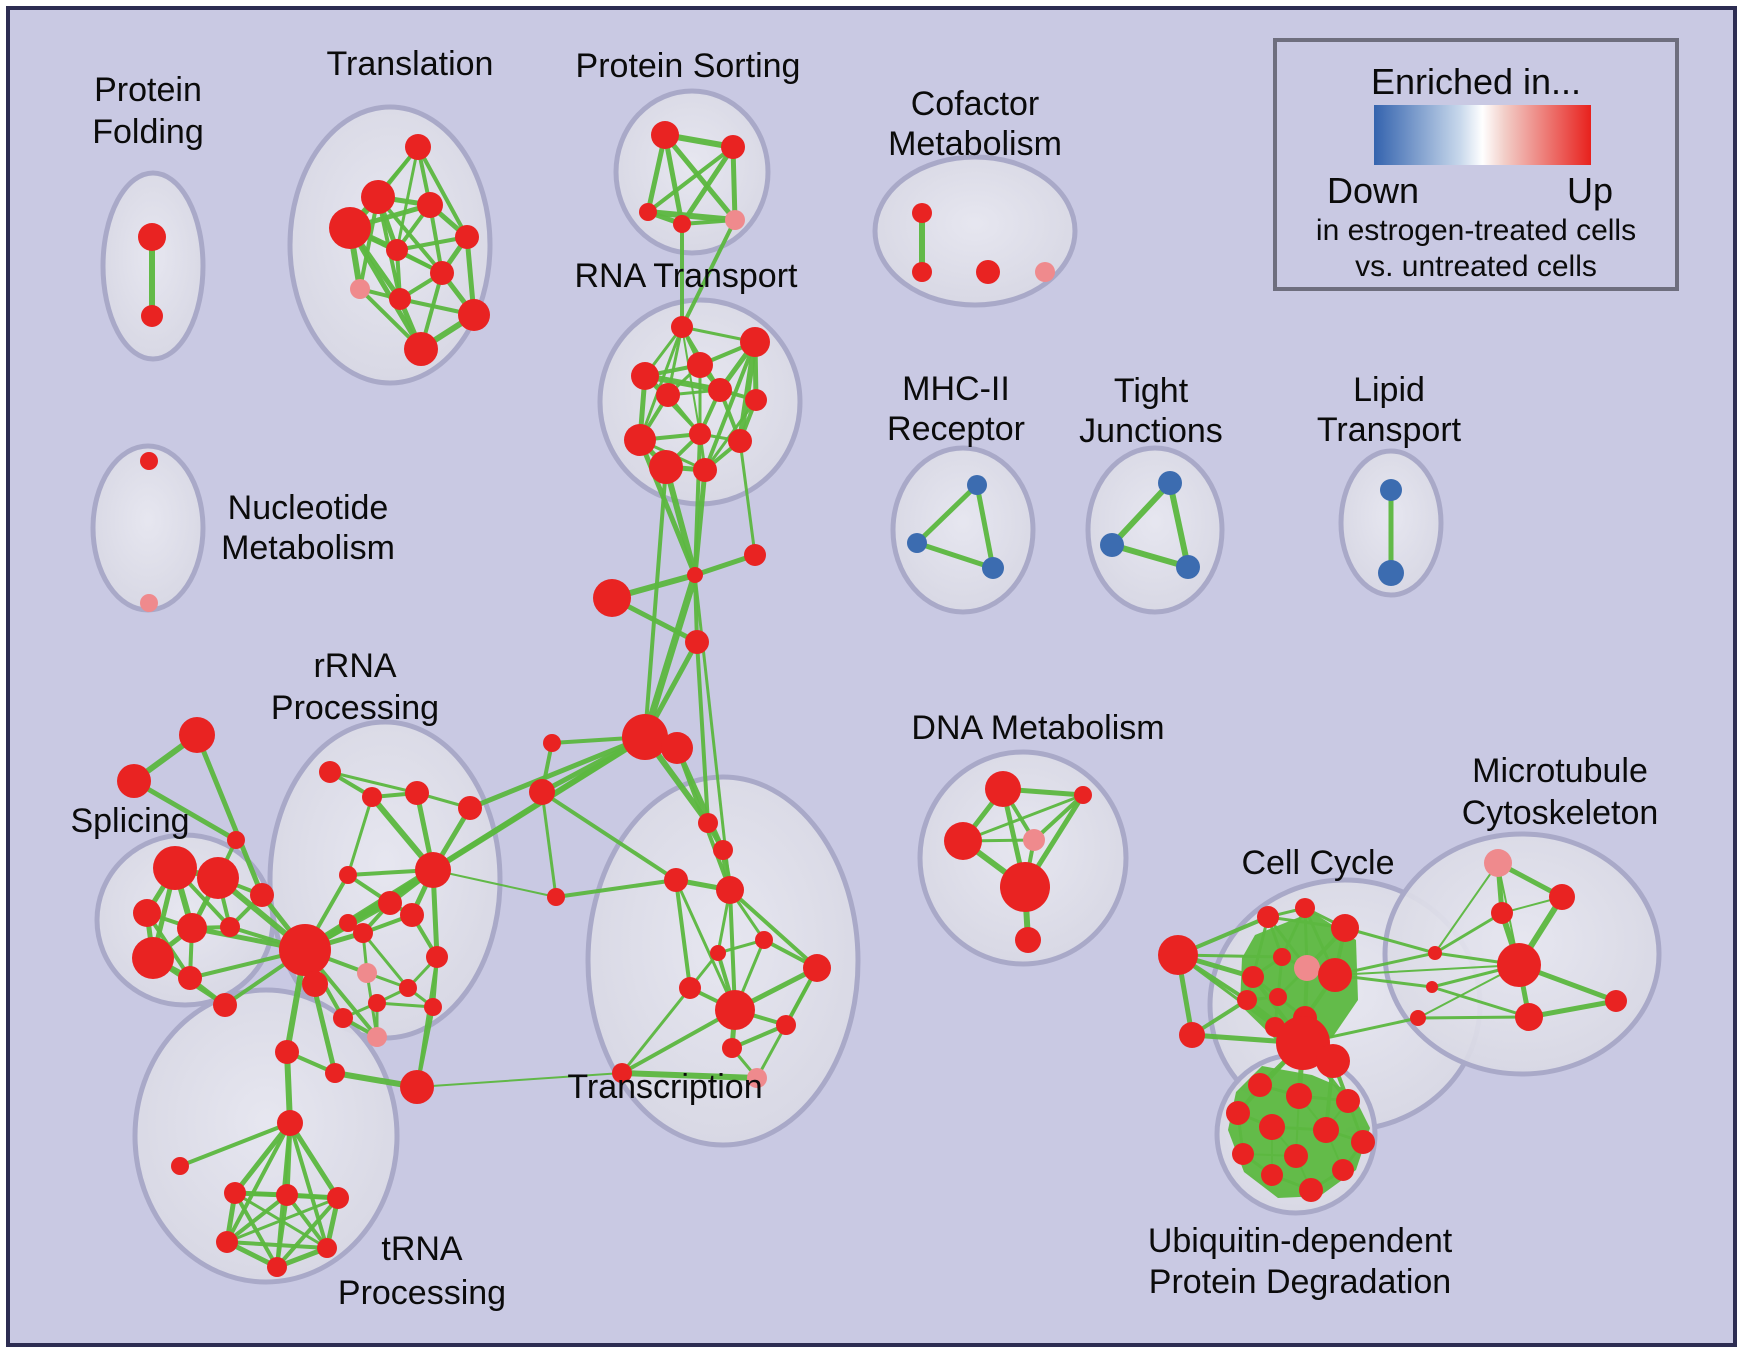 Image resolution: width=1750 pixels, height=1360 pixels. What do you see at coordinates (956, 389) in the screenshot?
I see `cluster-label-mhc-ii-receptor: MHC-II` at bounding box center [956, 389].